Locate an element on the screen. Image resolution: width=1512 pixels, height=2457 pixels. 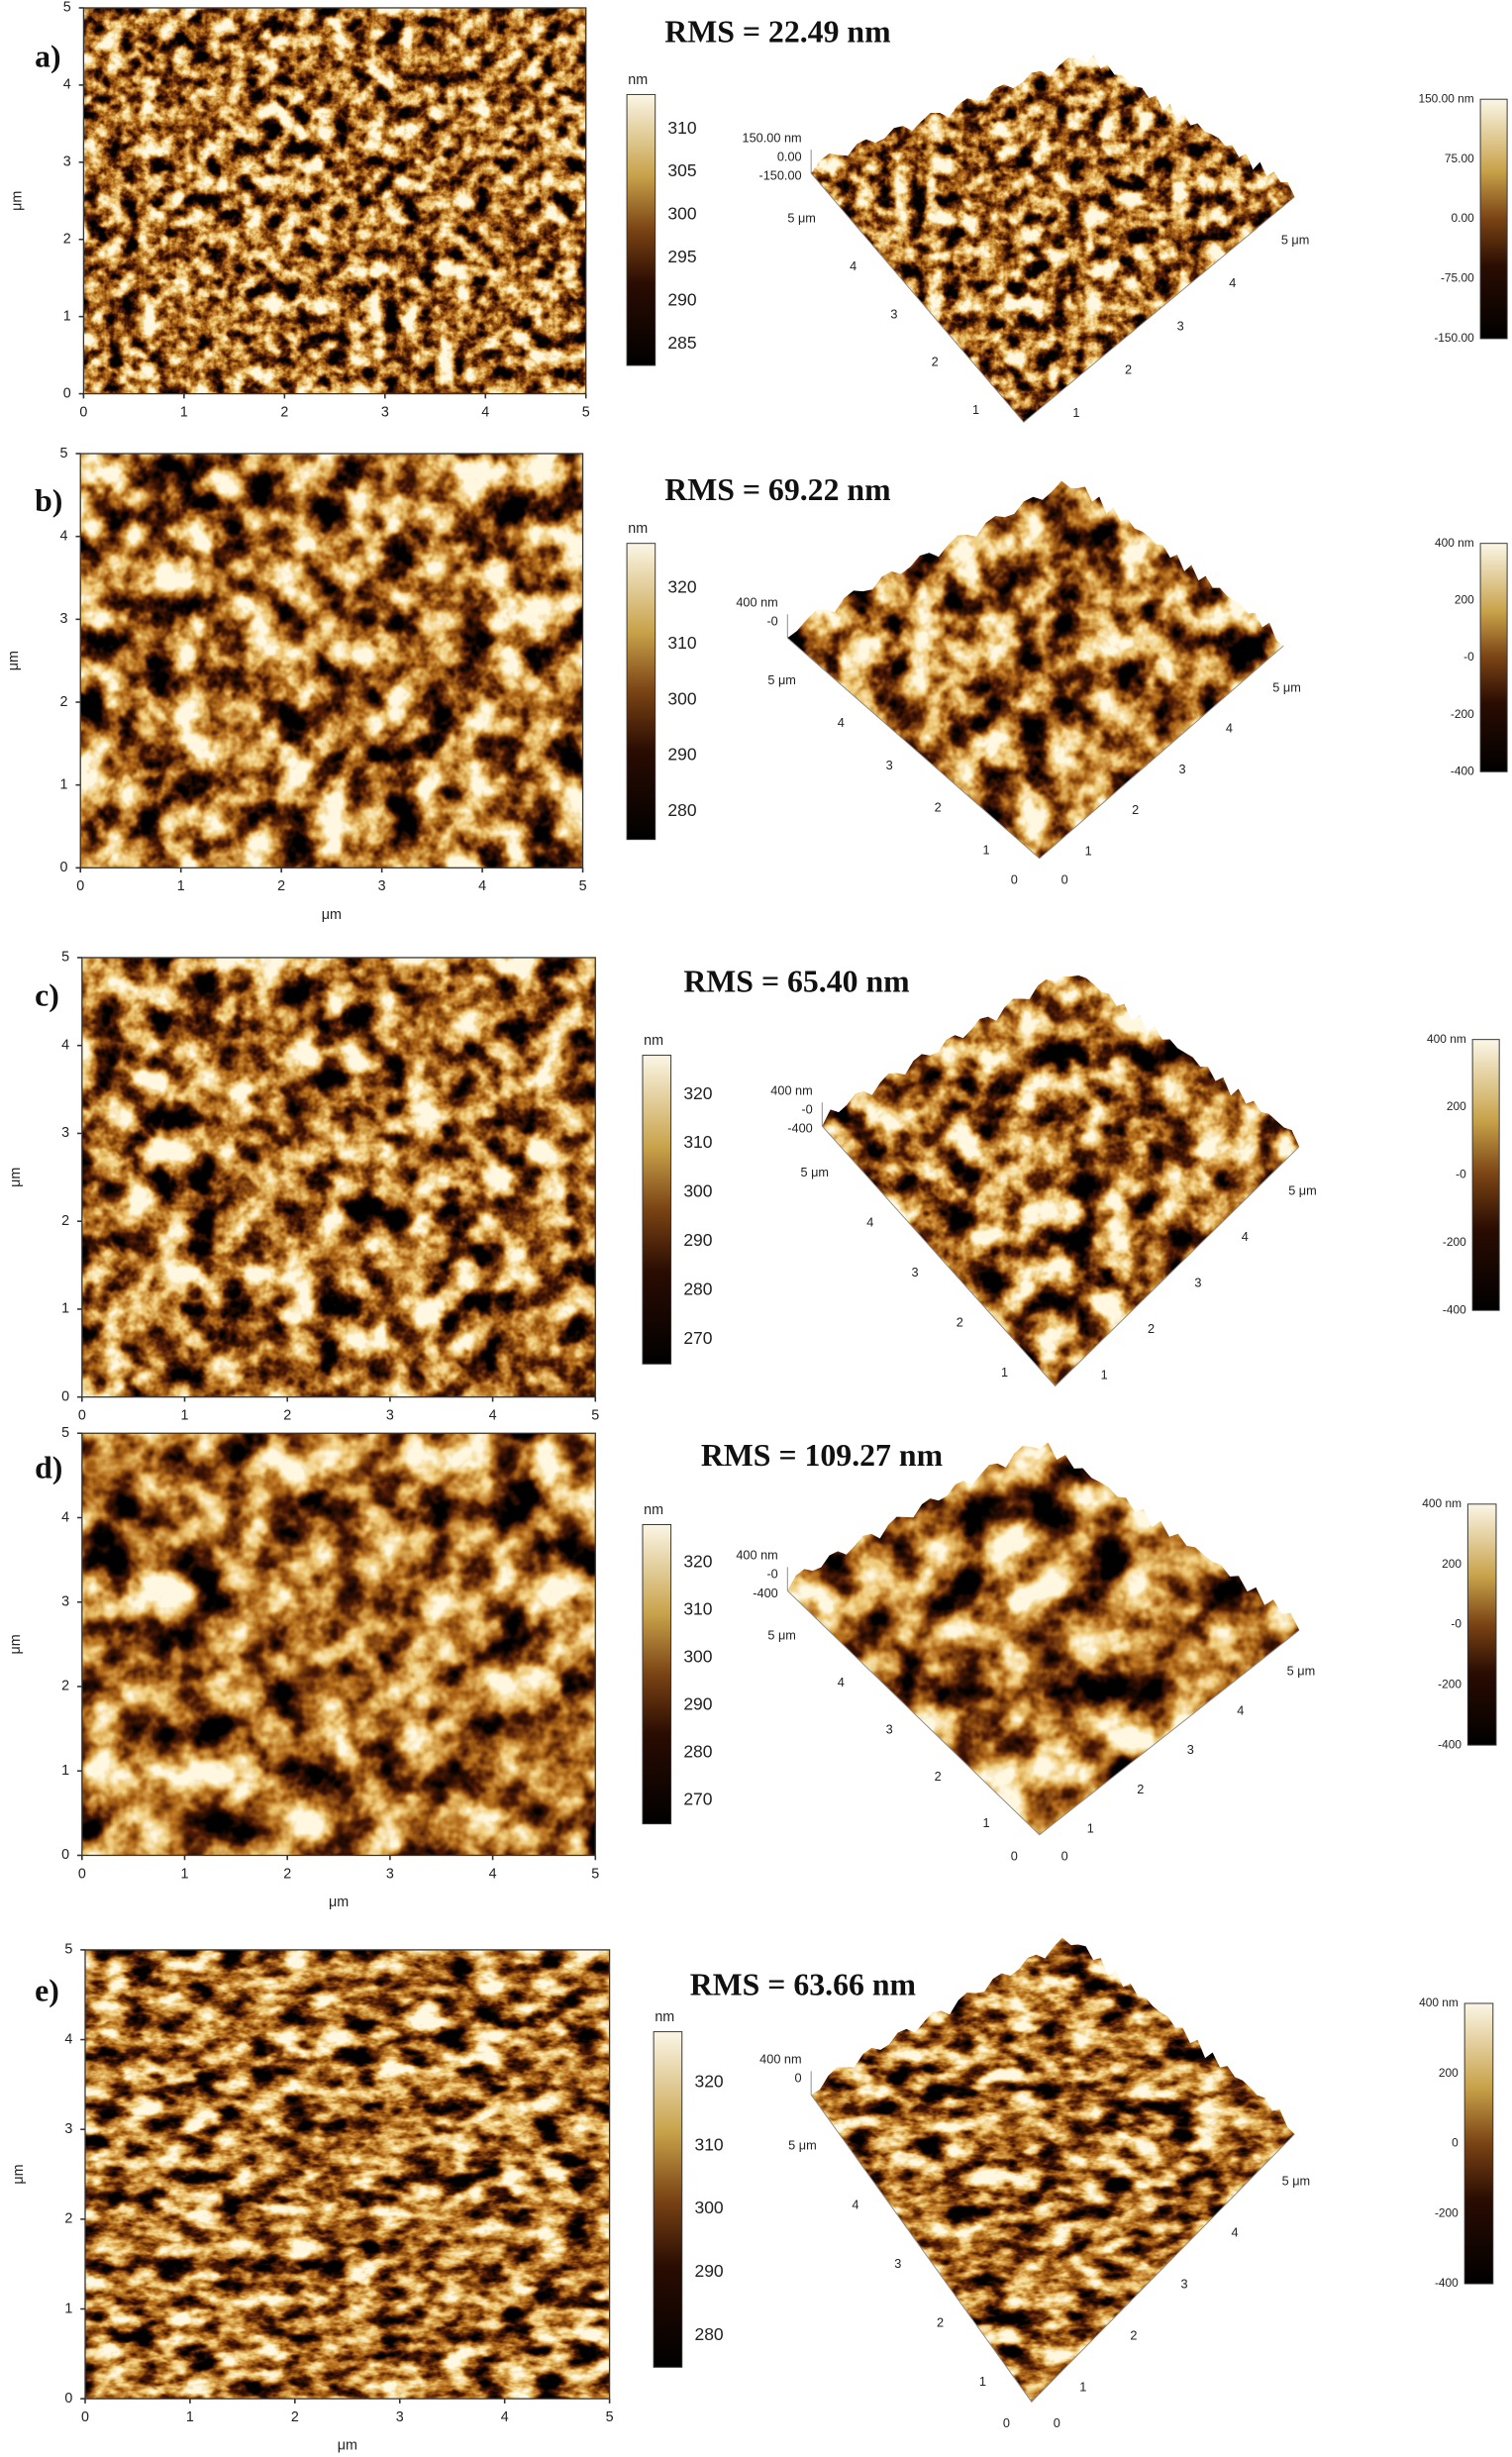
image-frame is located at coordinates (338, 1644).